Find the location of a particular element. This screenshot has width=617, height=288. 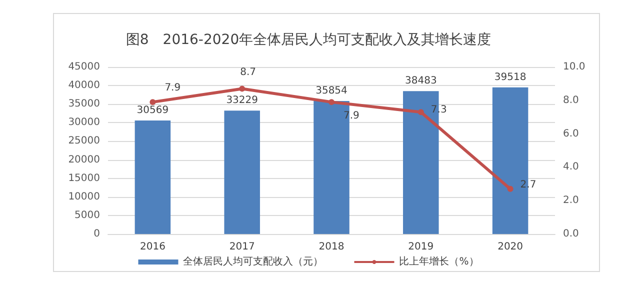

data-label: 33229 is located at coordinates (242, 100).